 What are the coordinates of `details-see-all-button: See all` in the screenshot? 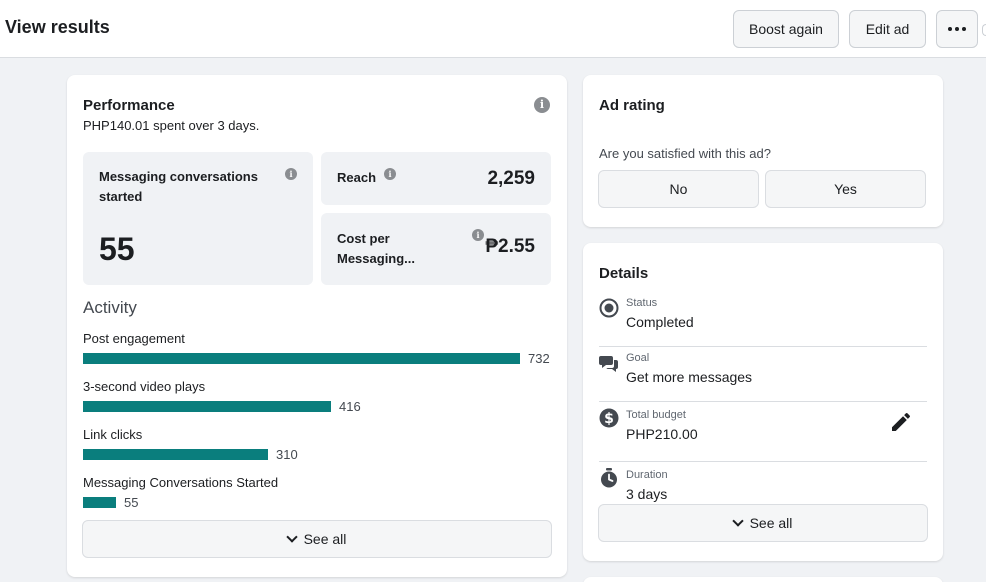 It's located at (763, 523).